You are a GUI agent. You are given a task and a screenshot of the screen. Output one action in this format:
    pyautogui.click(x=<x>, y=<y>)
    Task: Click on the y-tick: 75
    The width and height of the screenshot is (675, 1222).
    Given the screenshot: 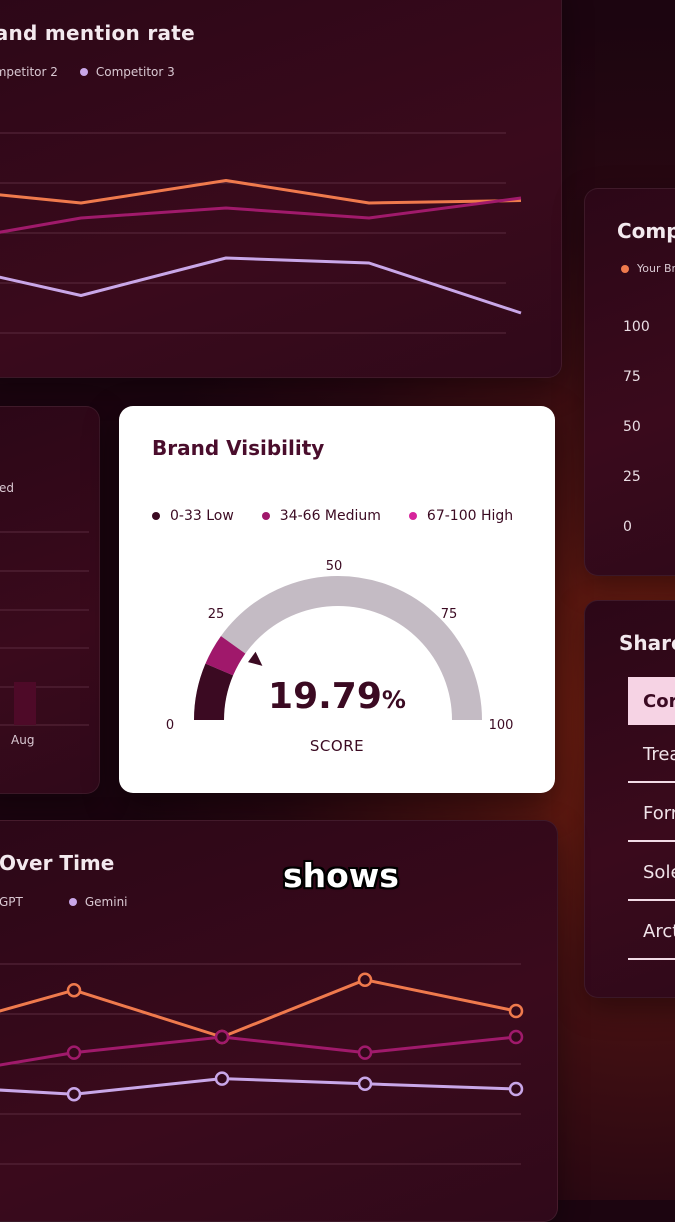 What is the action you would take?
    pyautogui.click(x=632, y=377)
    